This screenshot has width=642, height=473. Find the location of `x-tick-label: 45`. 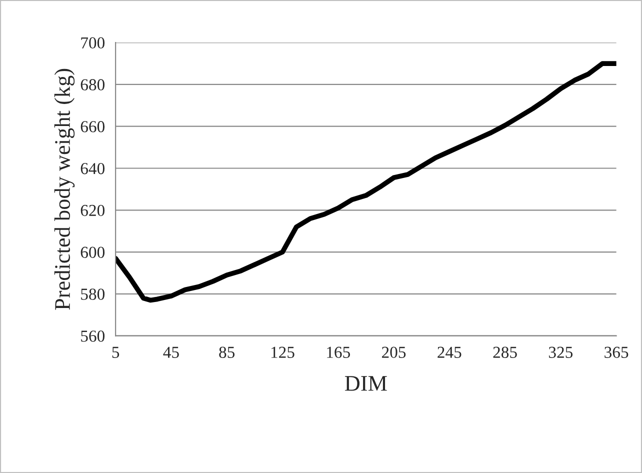

x-tick-label: 45 is located at coordinates (171, 352).